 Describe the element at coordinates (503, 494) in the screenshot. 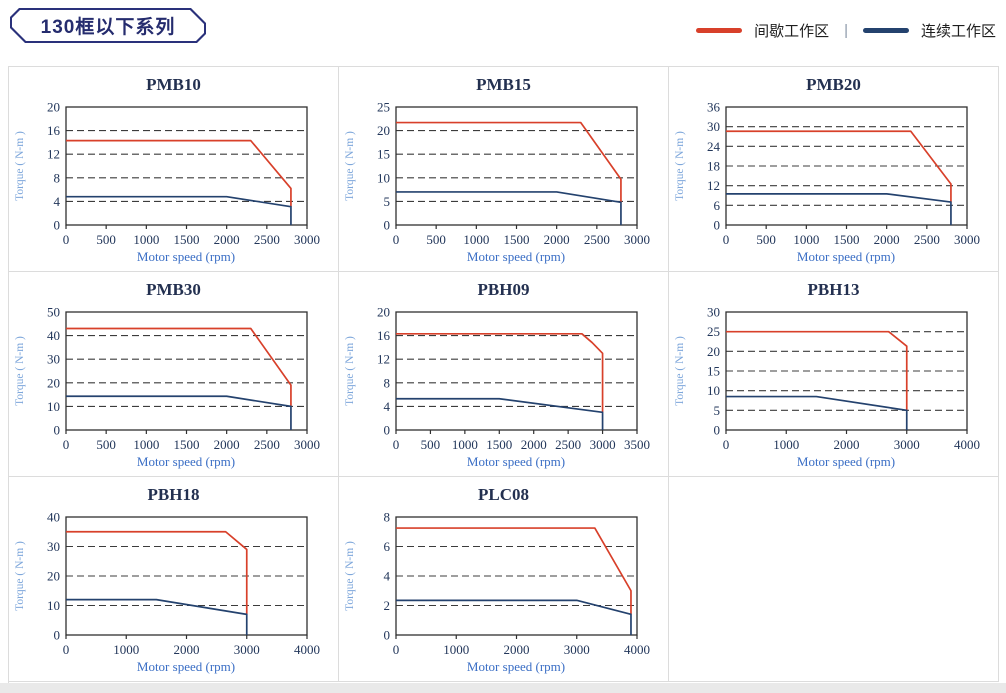

I see `chart-title: PLC08` at that location.